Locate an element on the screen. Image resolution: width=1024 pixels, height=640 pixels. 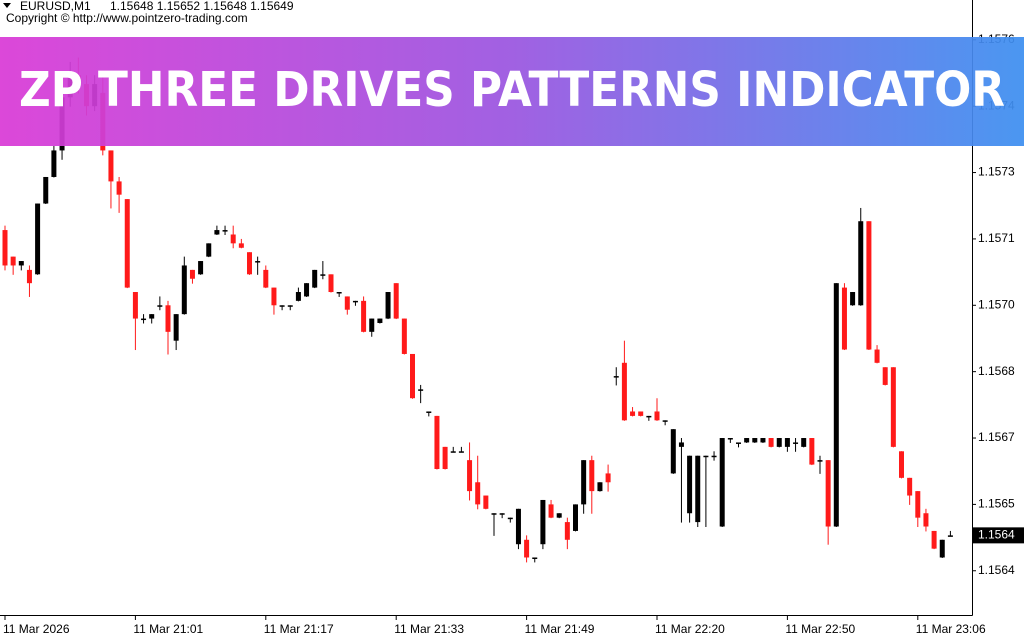
x-tick-label: 11 Mar 22:20 is located at coordinates (690, 629).